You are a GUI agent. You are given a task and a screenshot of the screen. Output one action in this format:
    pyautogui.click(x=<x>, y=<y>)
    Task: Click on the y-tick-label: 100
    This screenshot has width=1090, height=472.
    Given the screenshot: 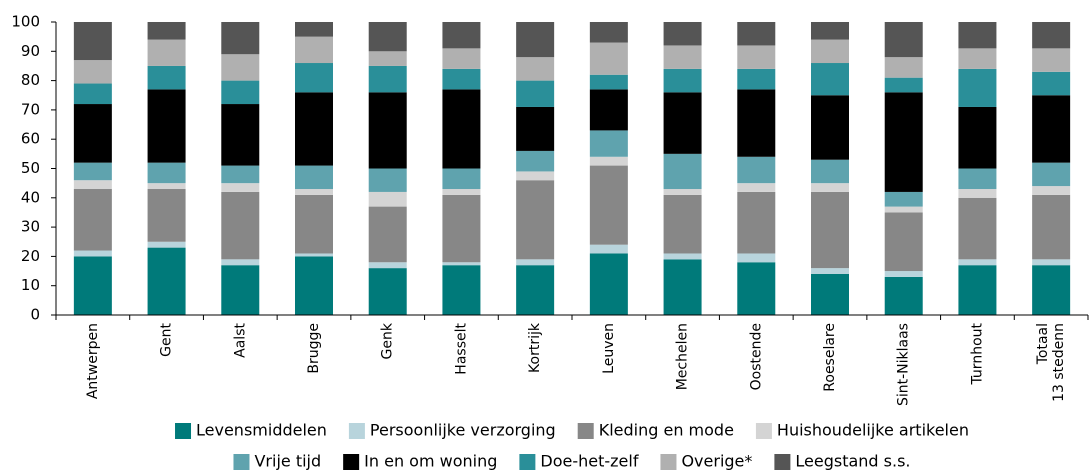 What is the action you would take?
    pyautogui.click(x=25, y=22)
    